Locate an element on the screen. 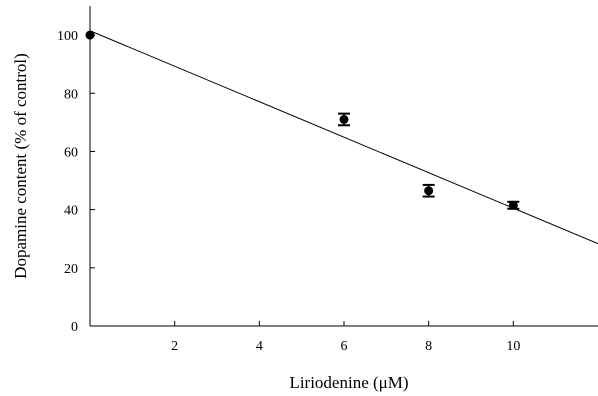  y-tick-label: 0 is located at coordinates (74, 327).